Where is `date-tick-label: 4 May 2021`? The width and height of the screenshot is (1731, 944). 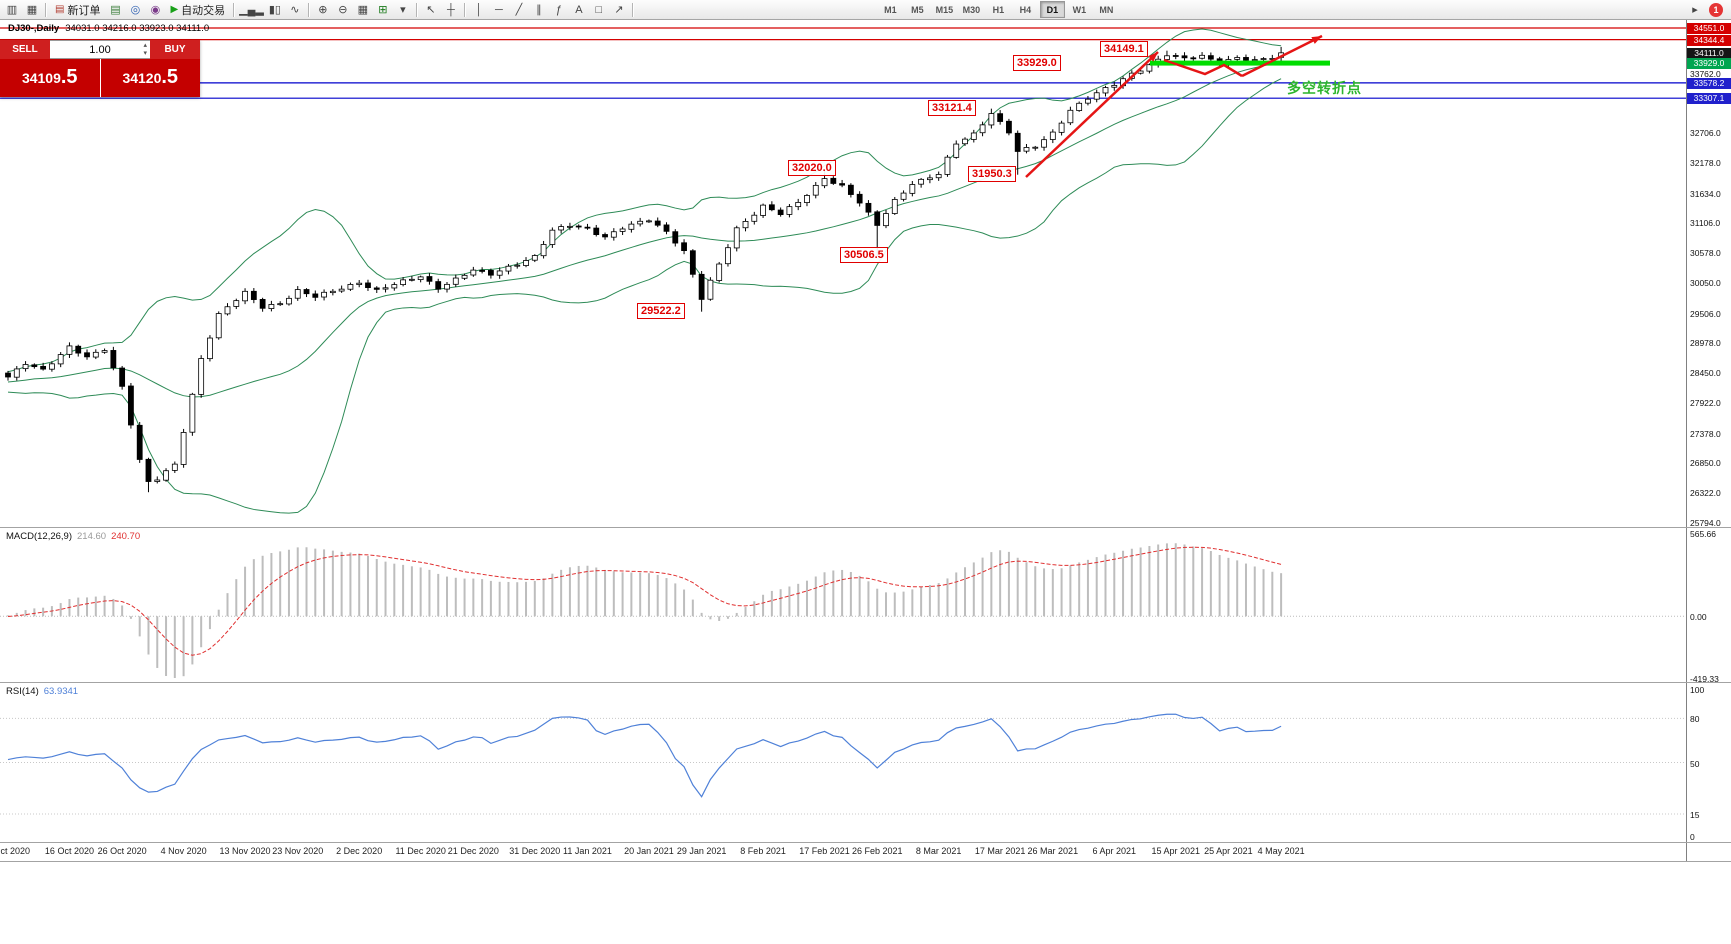 date-tick-label: 4 May 2021 is located at coordinates (1281, 851).